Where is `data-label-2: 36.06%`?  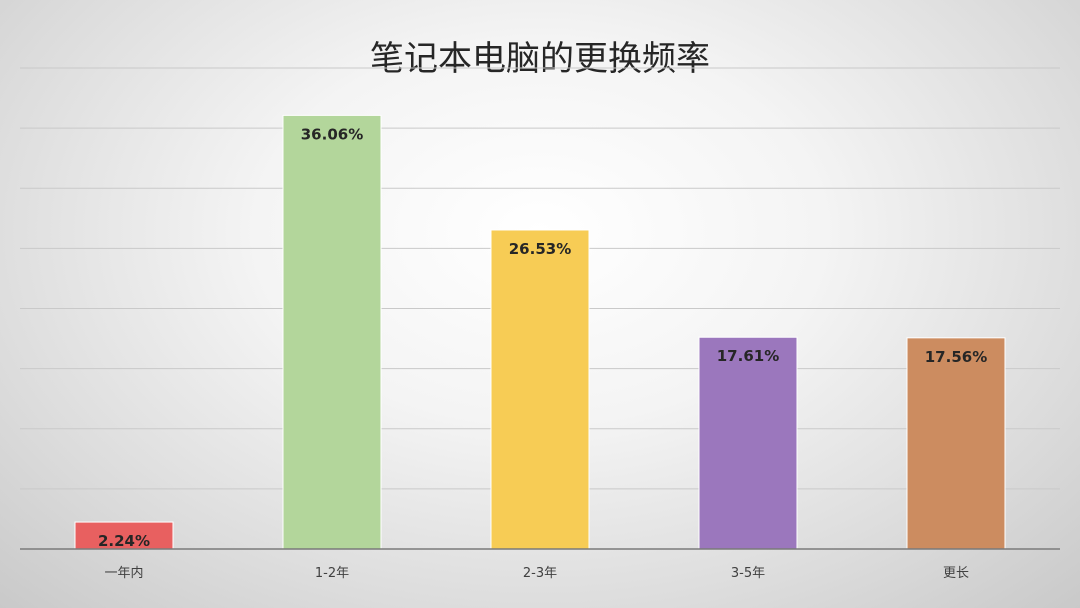 data-label-2: 36.06% is located at coordinates (332, 134).